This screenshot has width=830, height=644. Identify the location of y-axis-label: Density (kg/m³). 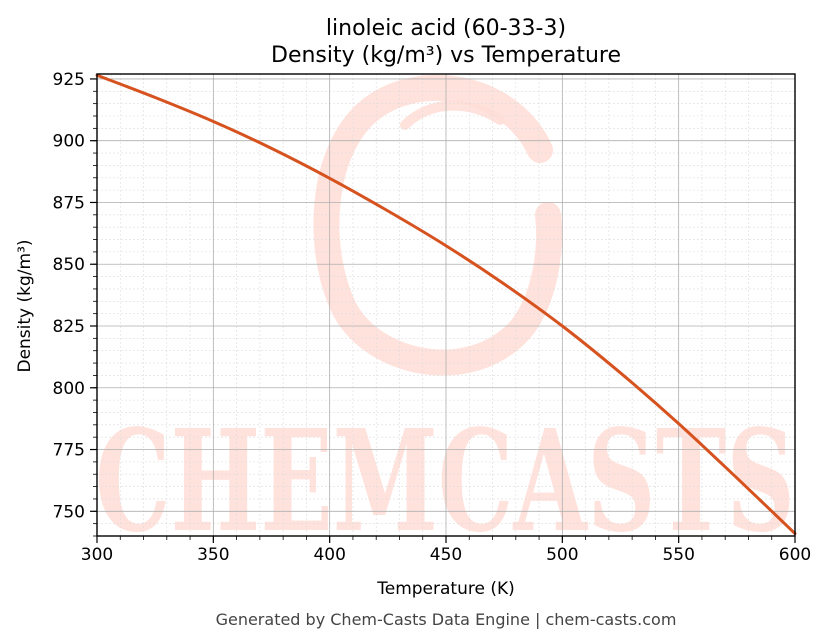
(25, 305).